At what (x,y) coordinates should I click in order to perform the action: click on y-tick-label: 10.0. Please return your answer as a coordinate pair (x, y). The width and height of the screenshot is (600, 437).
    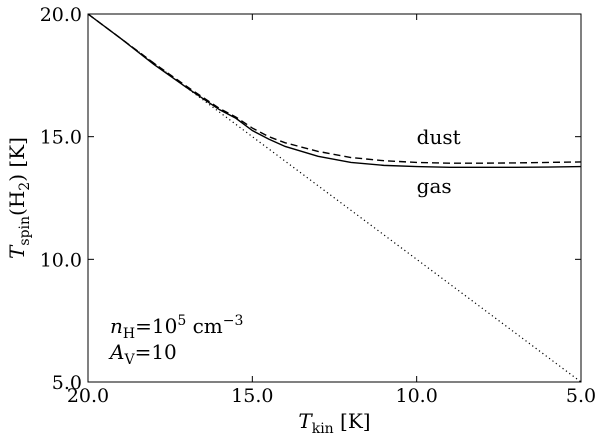
    Looking at the image, I should click on (61, 260).